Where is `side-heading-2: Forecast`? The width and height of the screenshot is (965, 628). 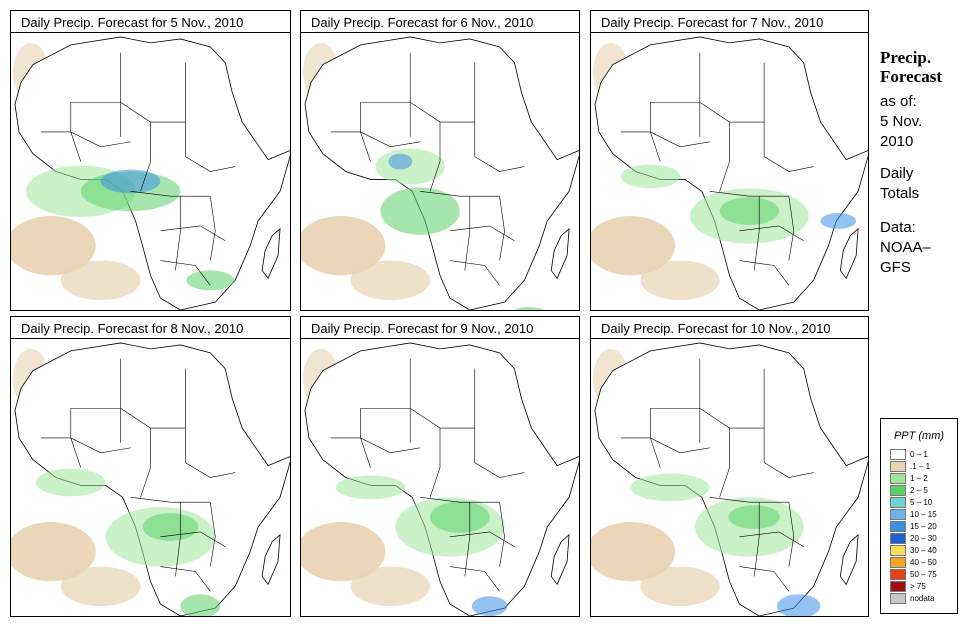
side-heading-2: Forecast is located at coordinates (911, 76).